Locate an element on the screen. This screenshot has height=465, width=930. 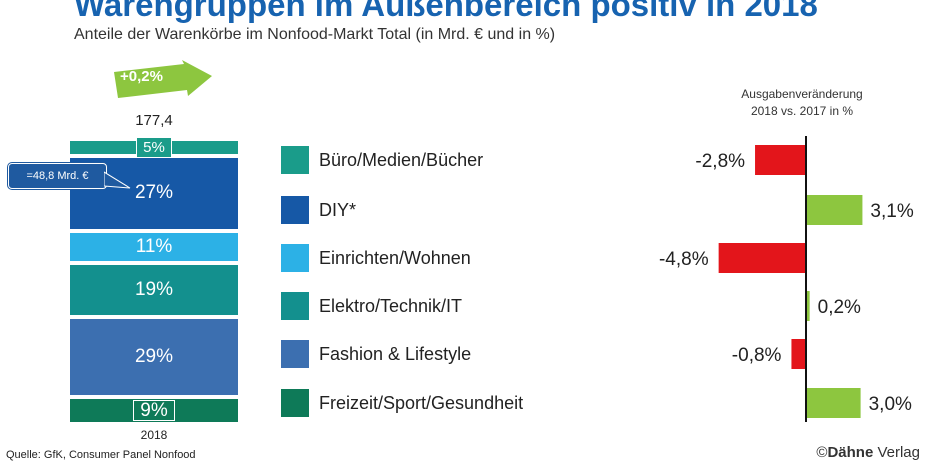
change-header: Ausgabenveränderung 2018 vs. 2017 in % is located at coordinates (802, 103).